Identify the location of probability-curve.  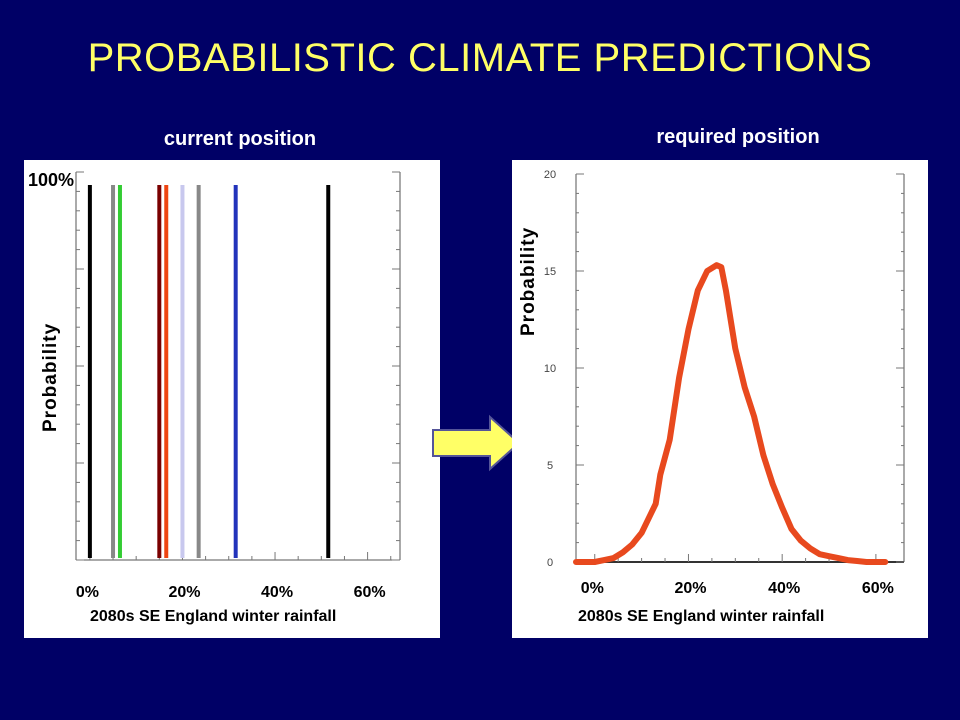
(731, 413).